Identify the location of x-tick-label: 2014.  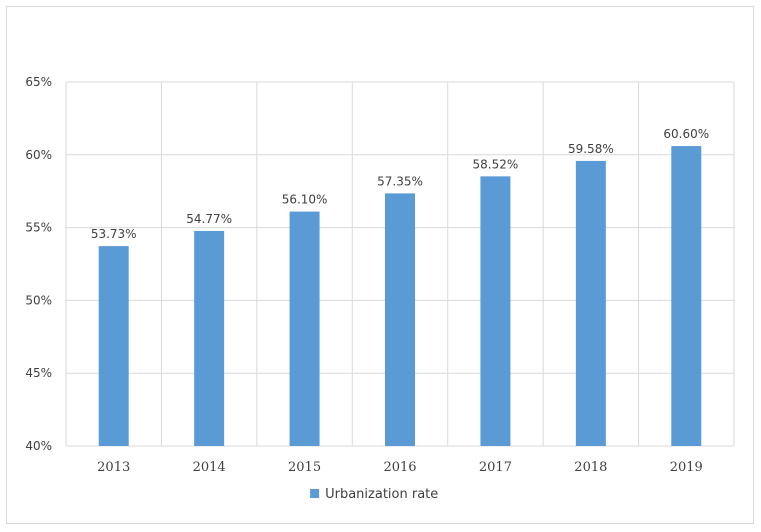
(209, 467).